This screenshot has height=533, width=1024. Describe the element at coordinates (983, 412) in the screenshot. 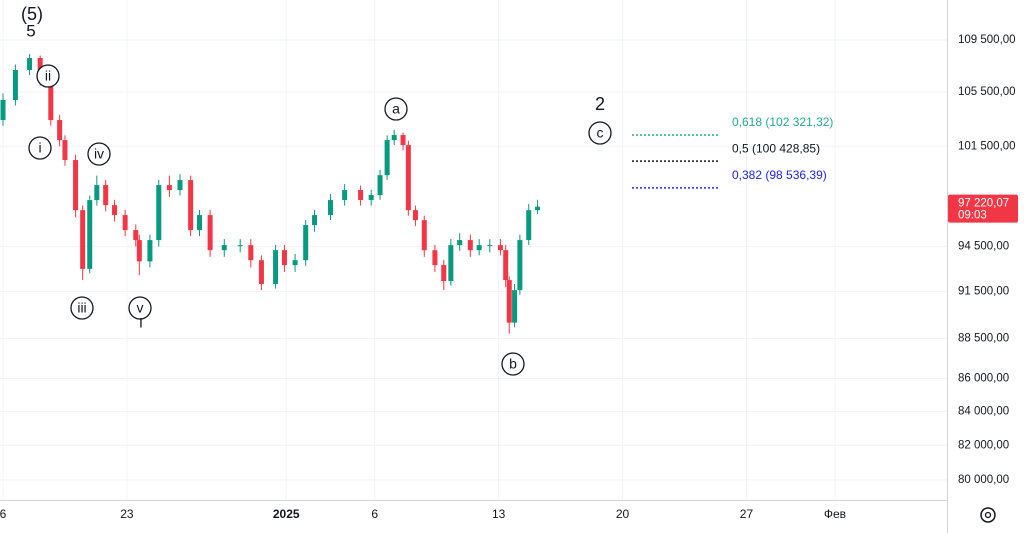

I see `y-tick-label: 84 000,00` at that location.